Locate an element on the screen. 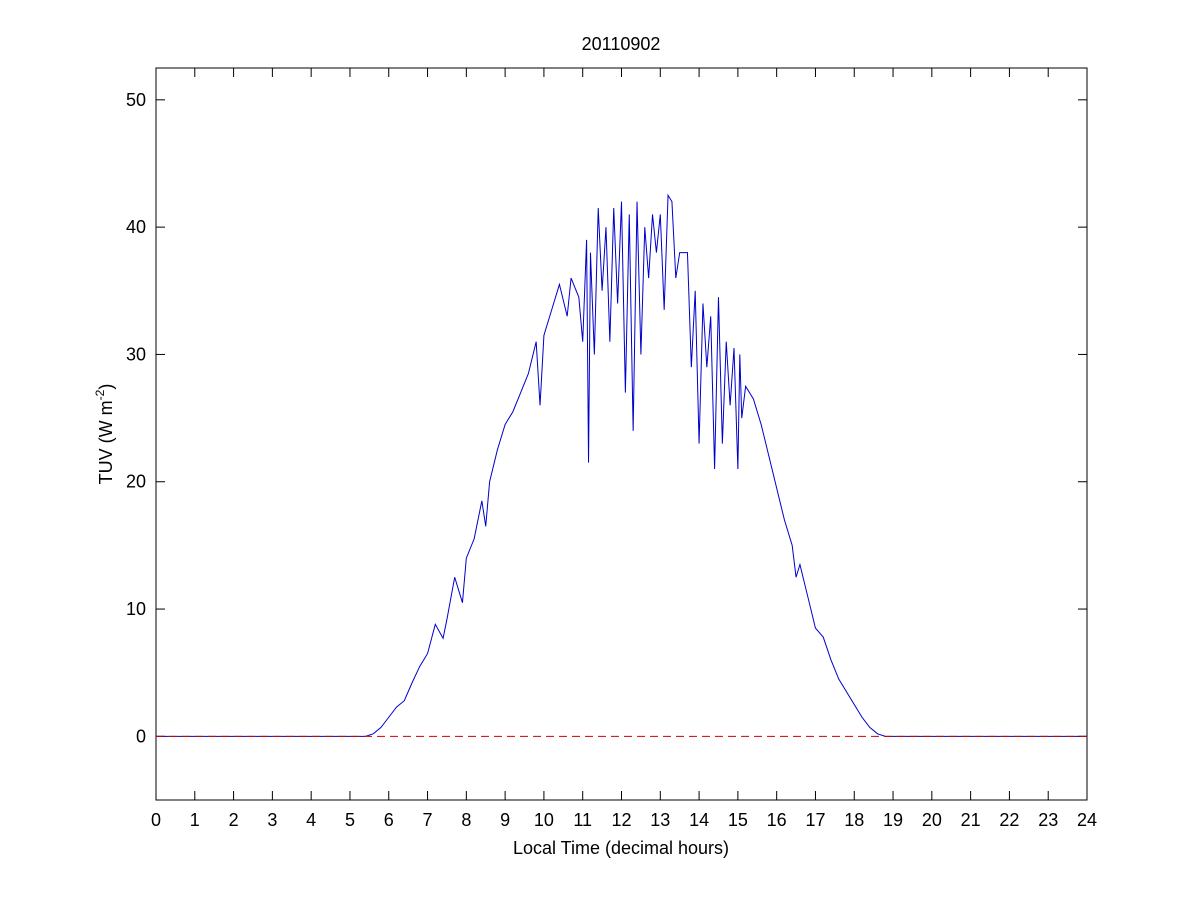 The image size is (1201, 900). y-tick-label: 10 is located at coordinates (136, 609).